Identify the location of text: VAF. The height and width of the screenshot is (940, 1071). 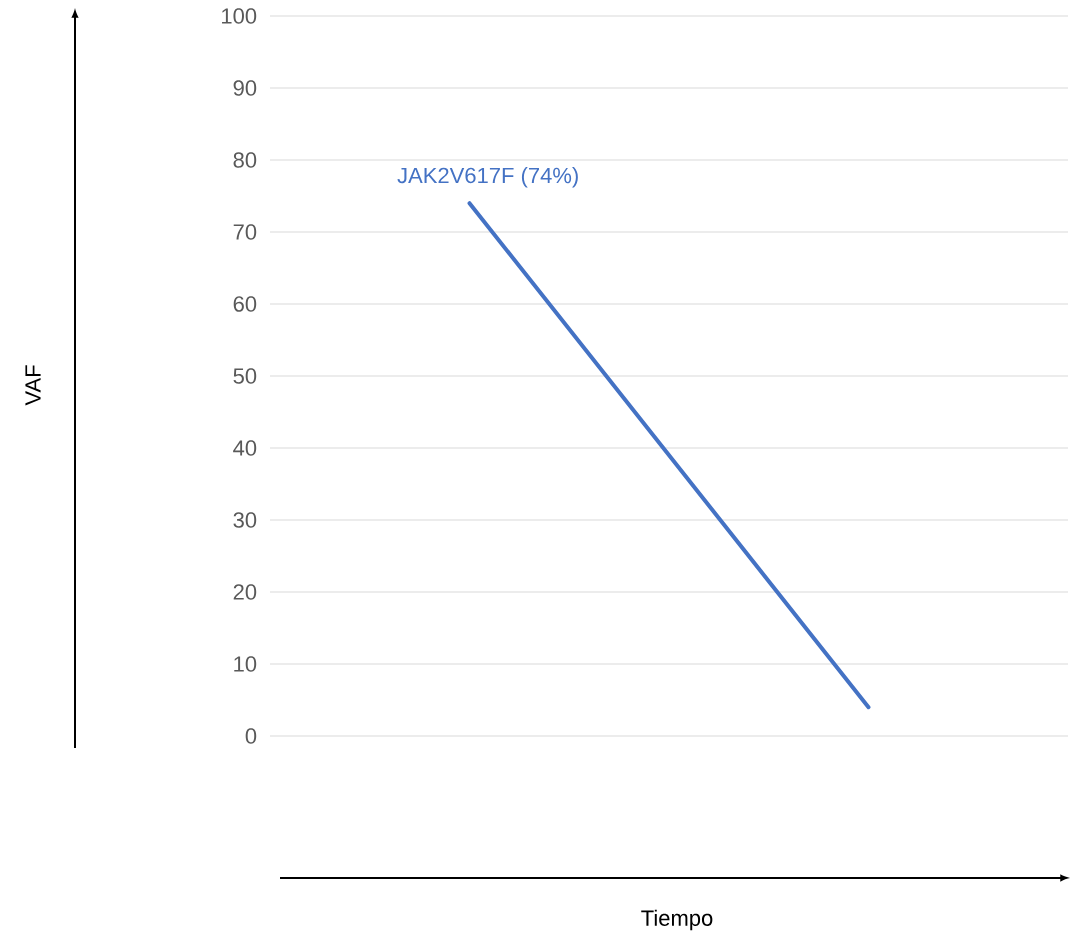
(33, 385).